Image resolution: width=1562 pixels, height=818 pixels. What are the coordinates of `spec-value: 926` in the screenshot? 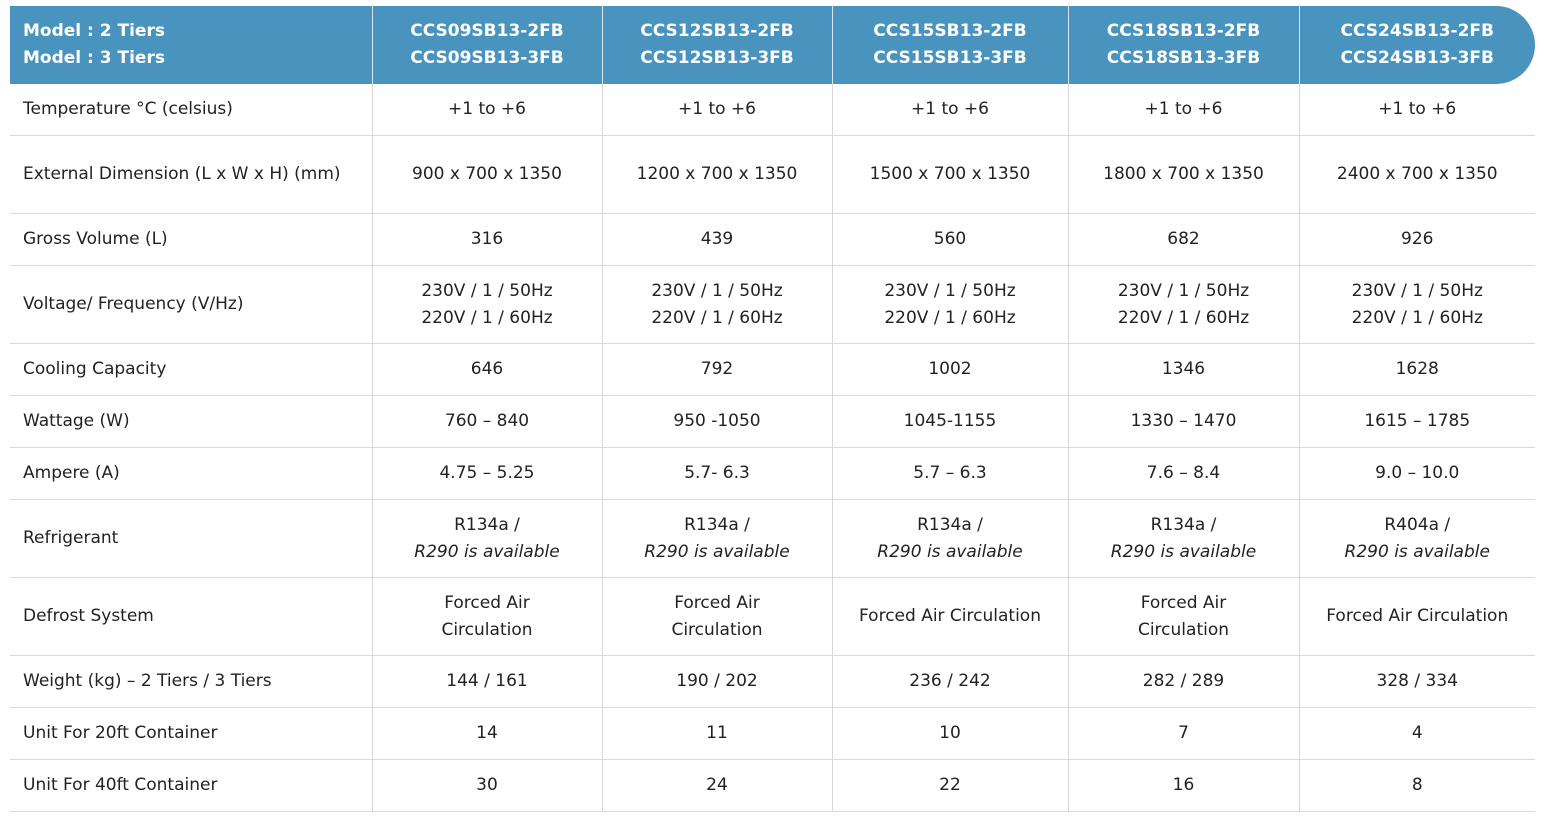 It's located at (1417, 239).